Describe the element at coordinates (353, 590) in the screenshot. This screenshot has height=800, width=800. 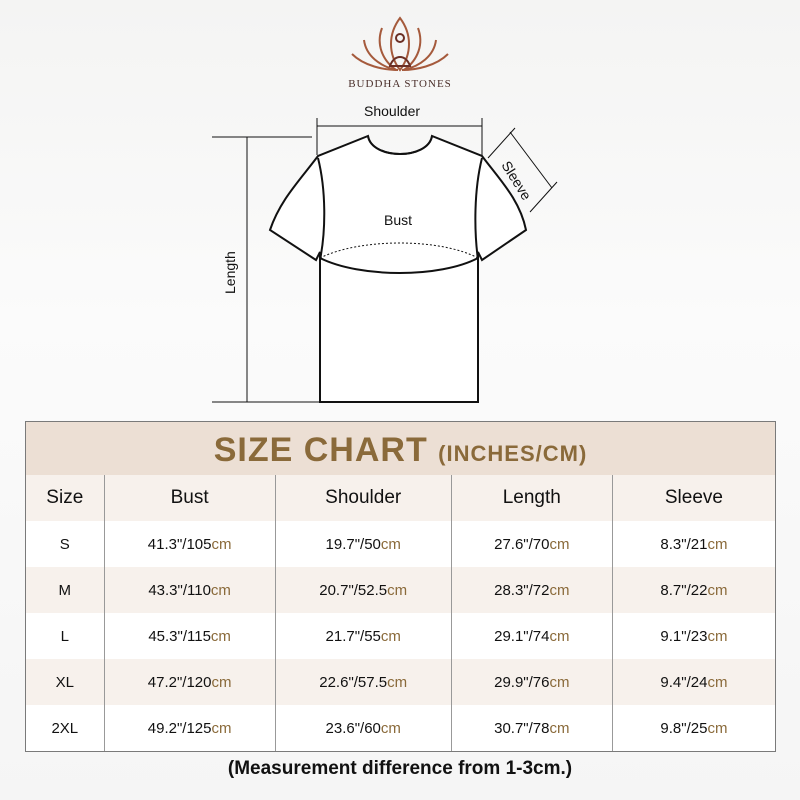
I see `value: 20.7"/52.5` at that location.